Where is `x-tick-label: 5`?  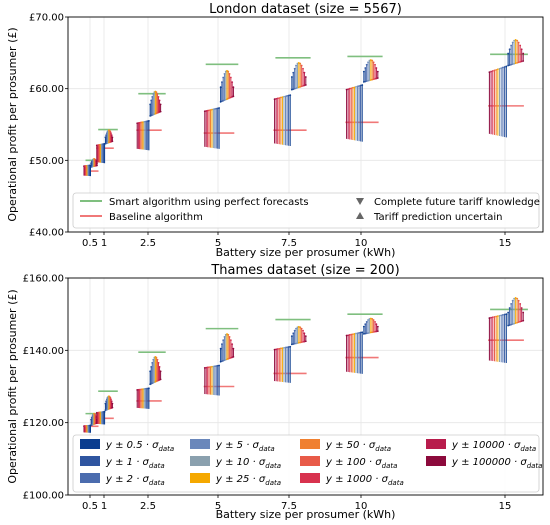
x-tick-label: 5 is located at coordinates (218, 243).